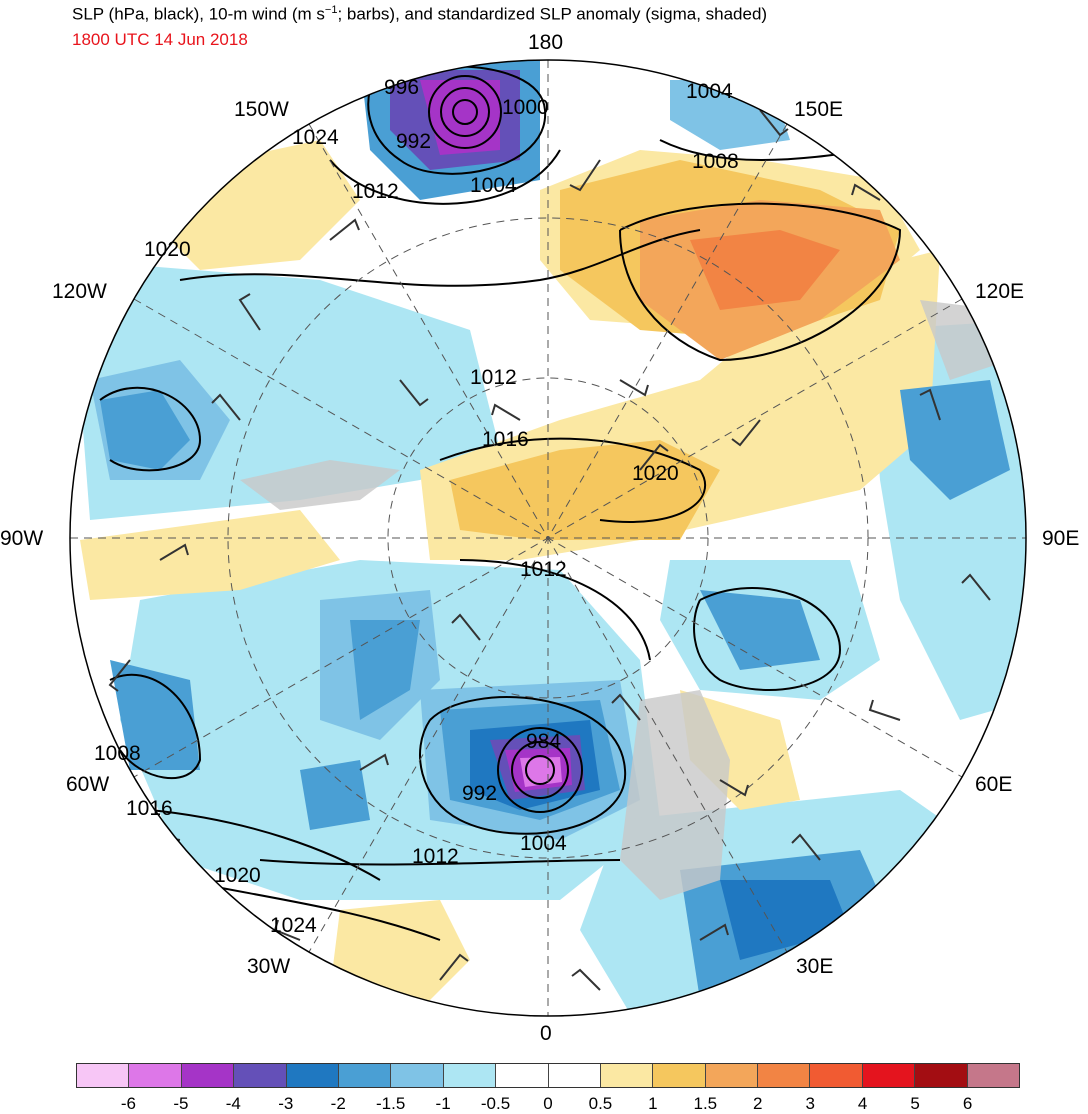 Image resolution: width=1088 pixels, height=1114 pixels. Describe the element at coordinates (675, 795) in the screenshot. I see `land-eurasia-west` at that location.